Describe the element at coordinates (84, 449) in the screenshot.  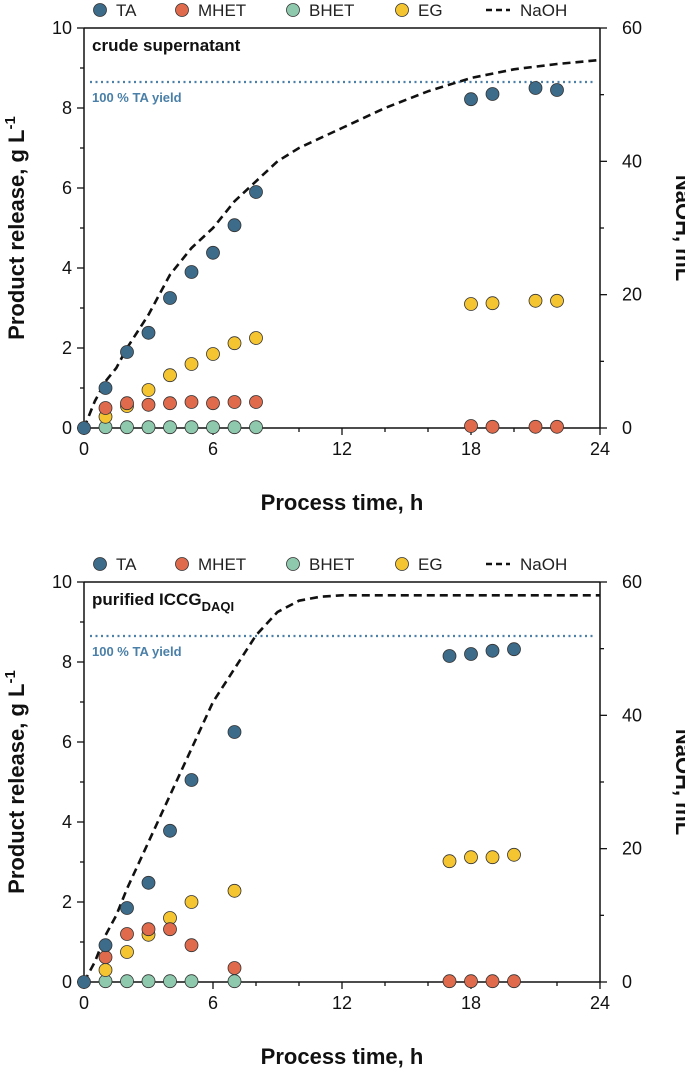
I see `x-tick-label: 0` at that location.